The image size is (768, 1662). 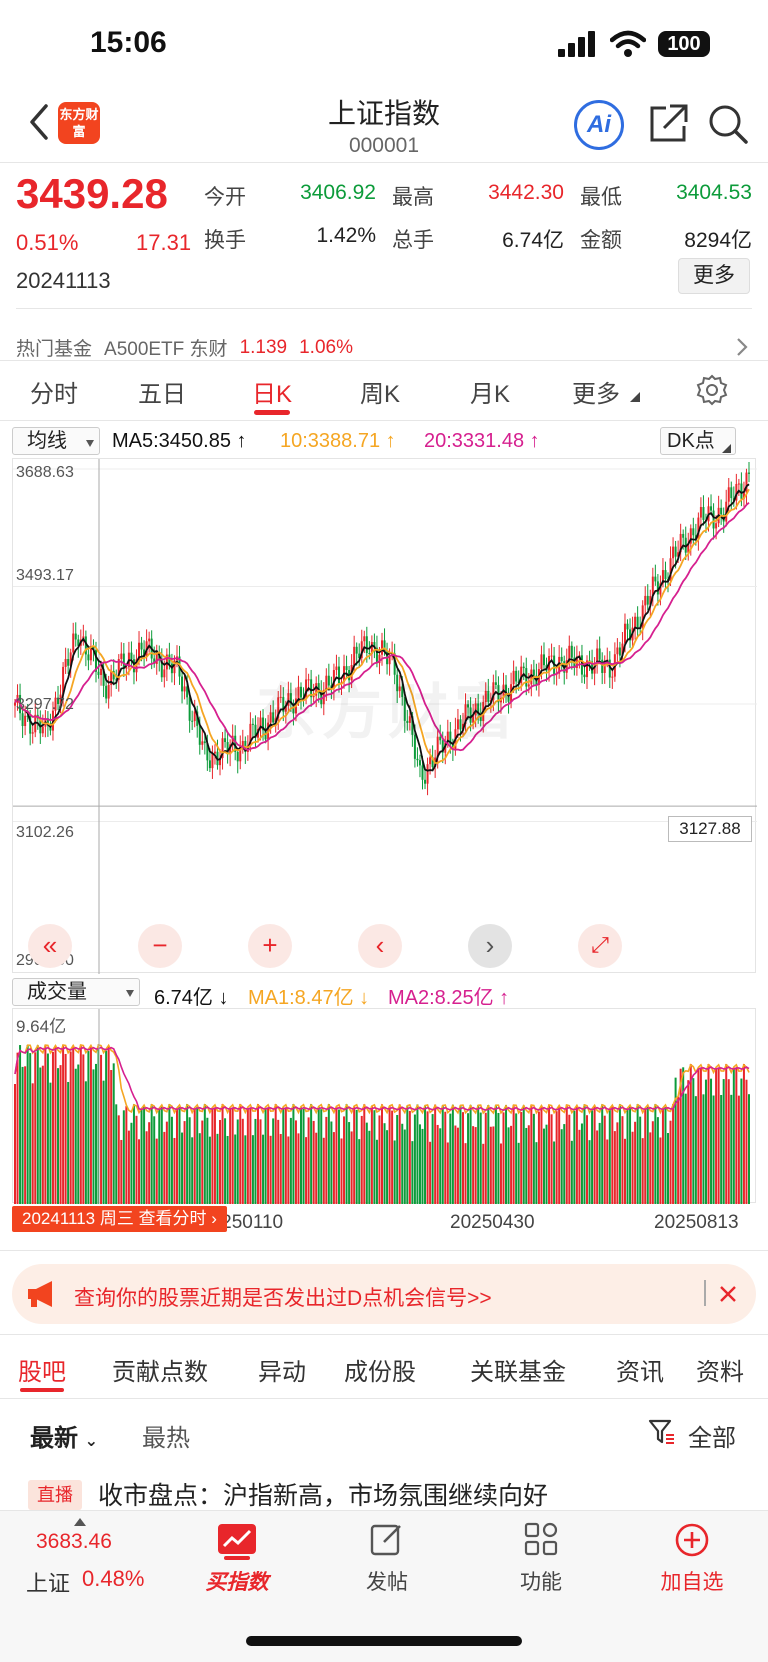 What do you see at coordinates (237, 1582) in the screenshot?
I see `nav-buy-index: 买指数` at bounding box center [237, 1582].